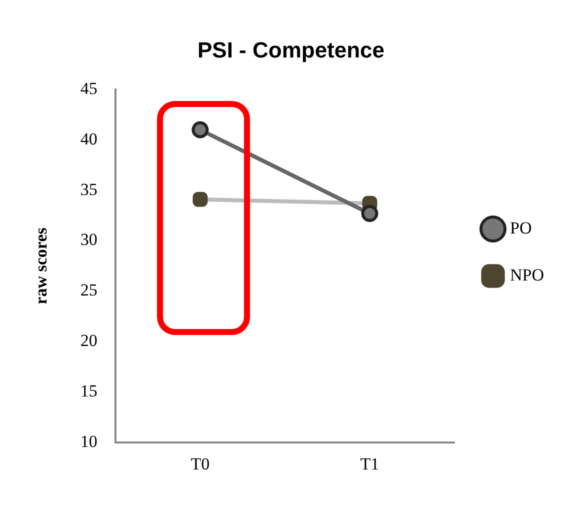 This screenshot has width=572, height=515. Describe the element at coordinates (370, 464) in the screenshot. I see `x-tick-label: T1` at that location.